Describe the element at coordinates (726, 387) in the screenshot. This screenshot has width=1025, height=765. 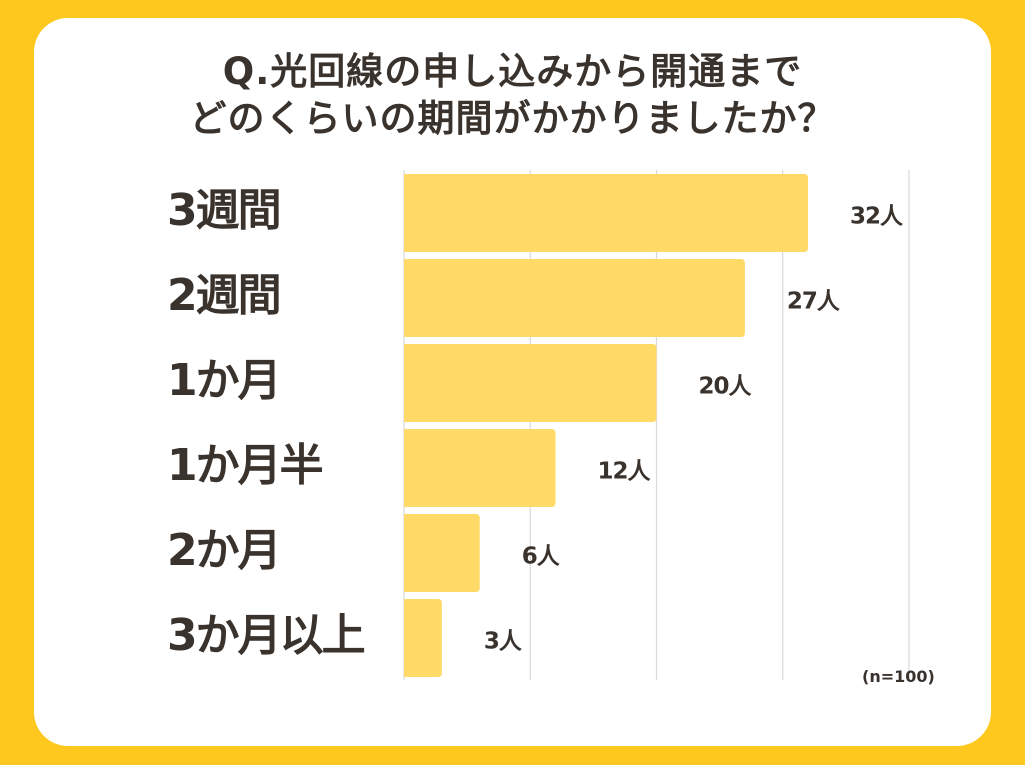
I see `value-label-3: 20人` at that location.